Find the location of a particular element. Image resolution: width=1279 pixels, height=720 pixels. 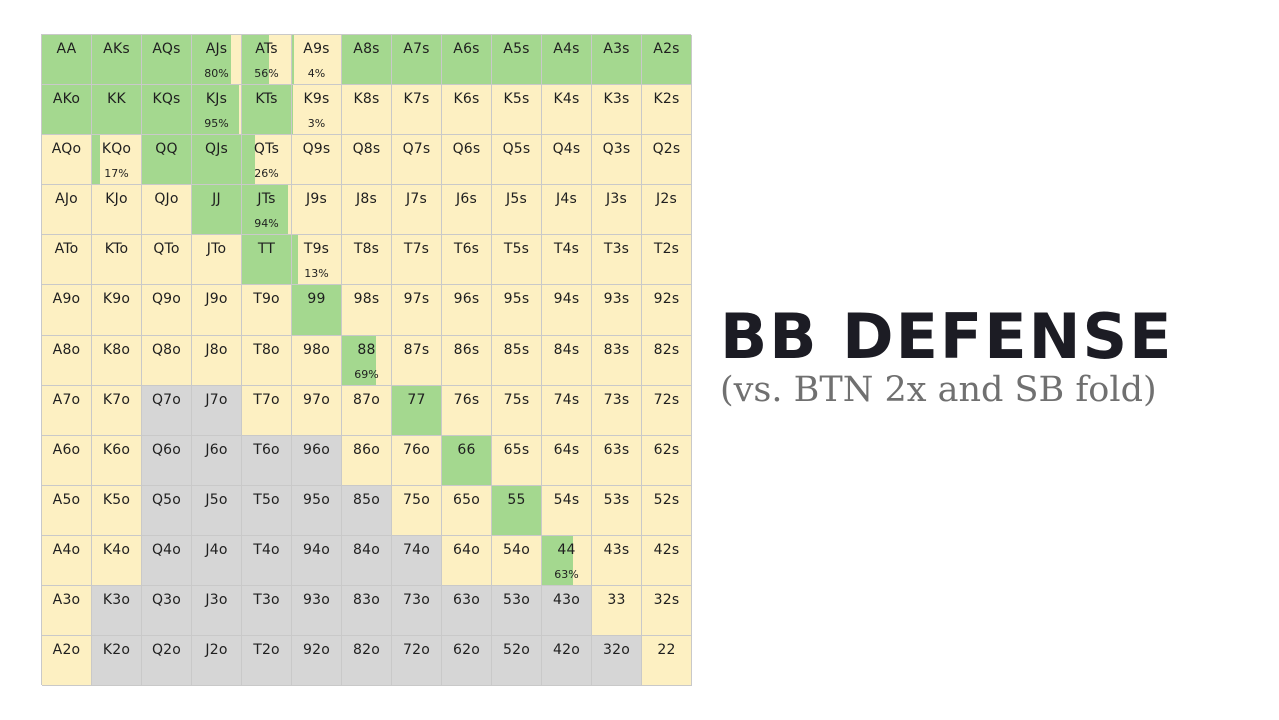

hand-label: J6s is located at coordinates (466, 199).